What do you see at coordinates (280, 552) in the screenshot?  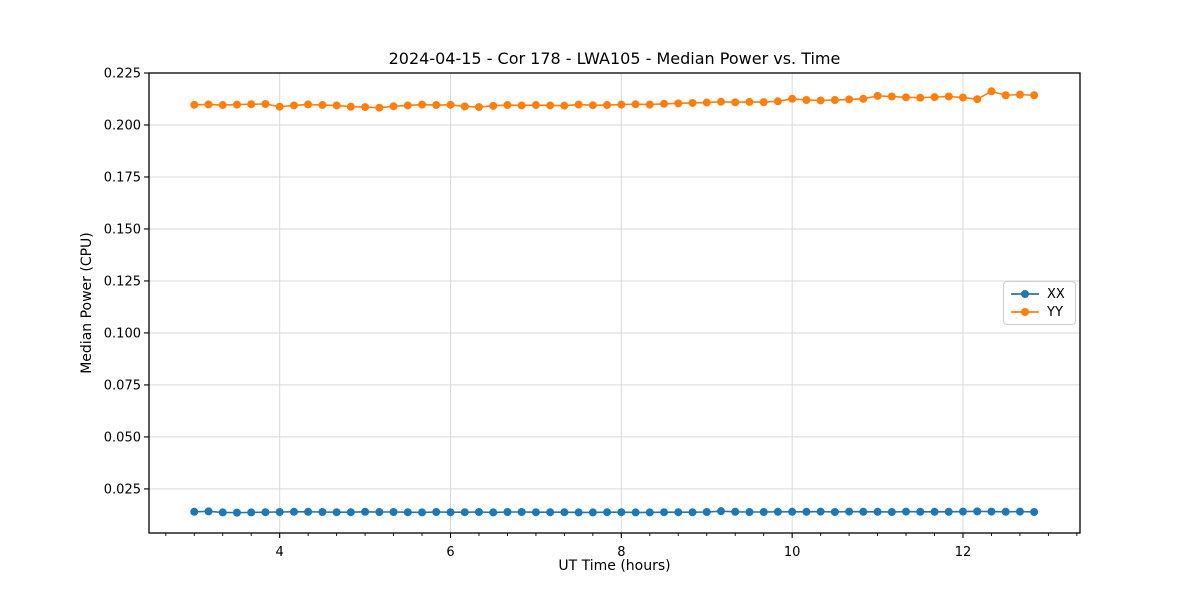 I see `x-tick-label: 4` at bounding box center [280, 552].